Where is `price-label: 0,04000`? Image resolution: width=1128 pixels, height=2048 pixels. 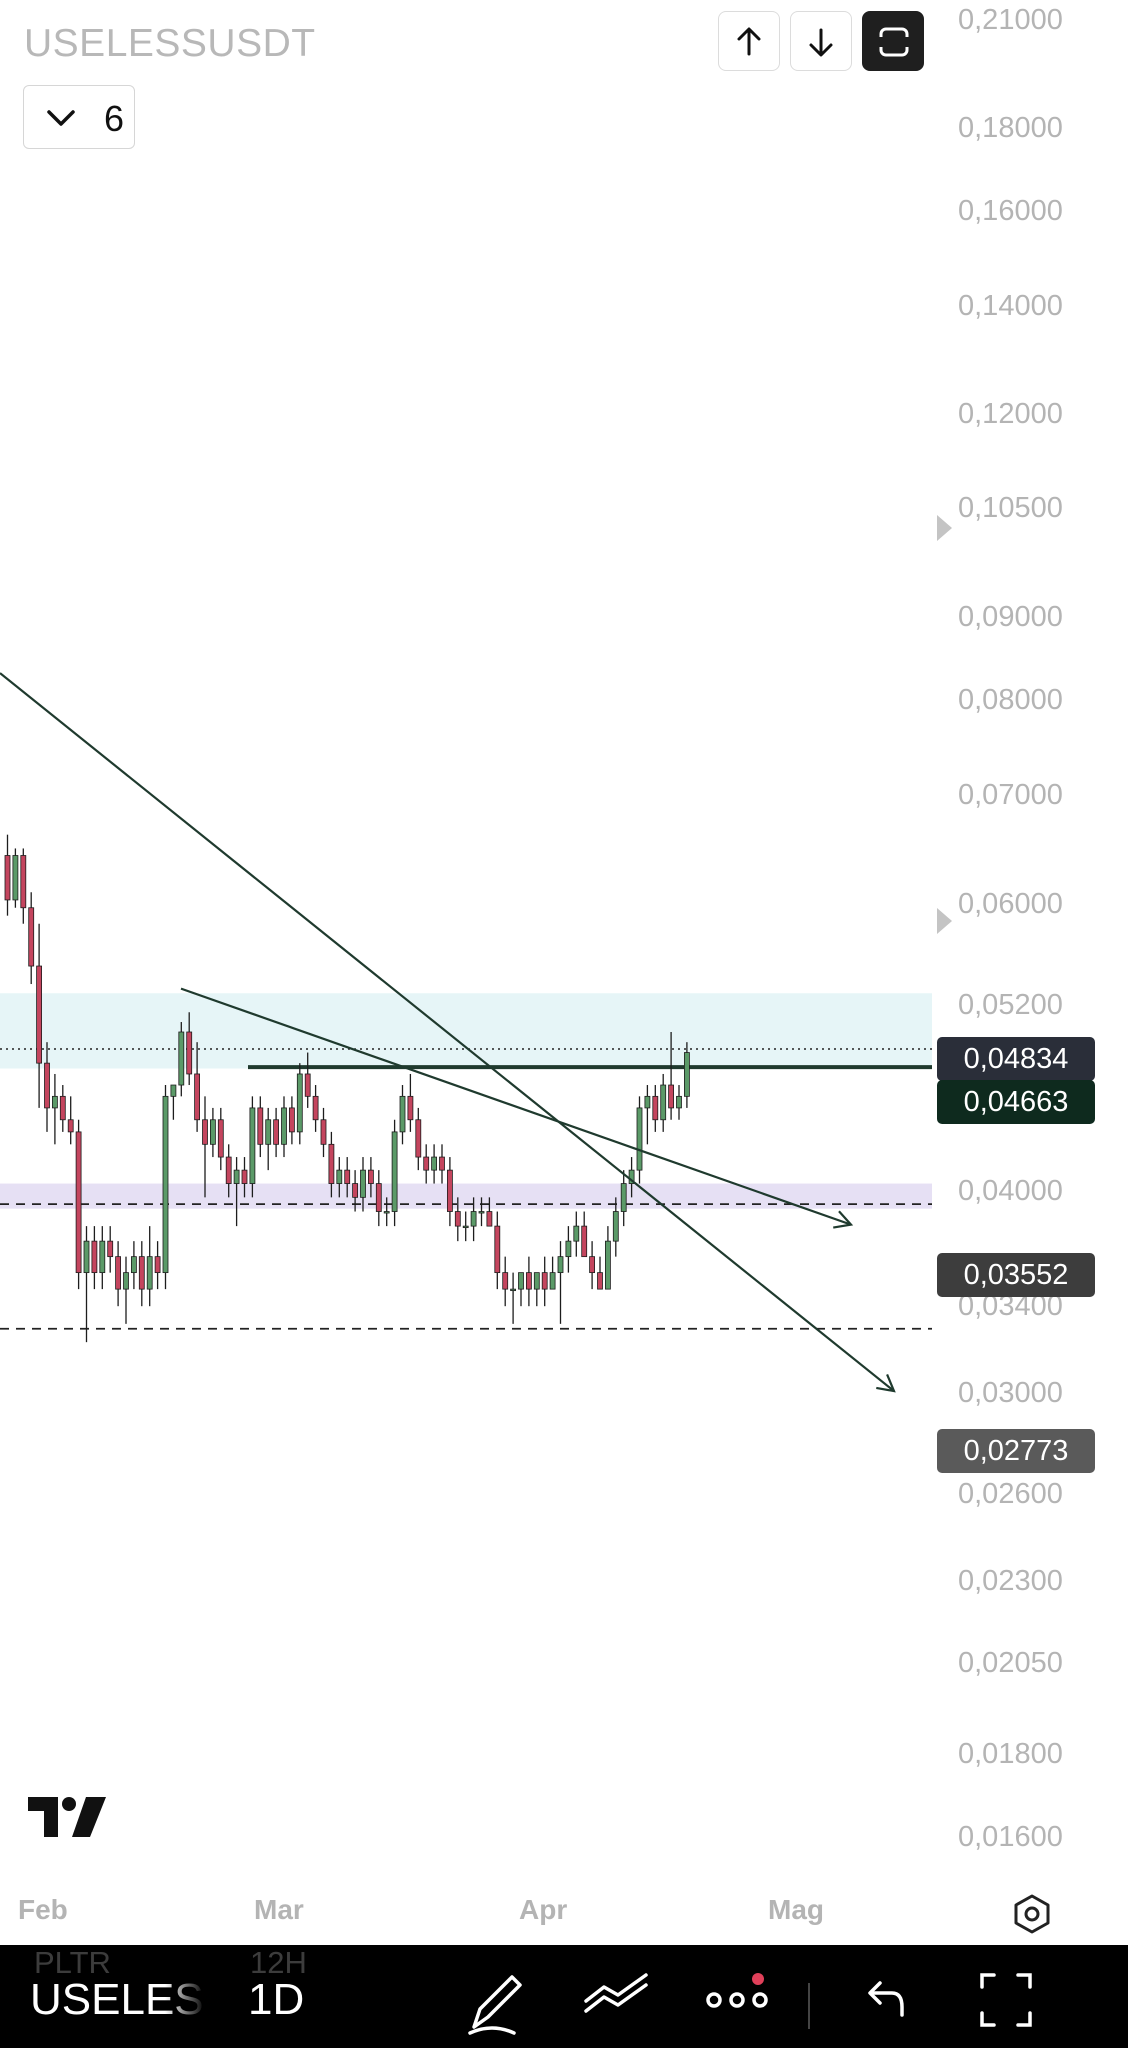
price-label: 0,04000 is located at coordinates (1010, 1191).